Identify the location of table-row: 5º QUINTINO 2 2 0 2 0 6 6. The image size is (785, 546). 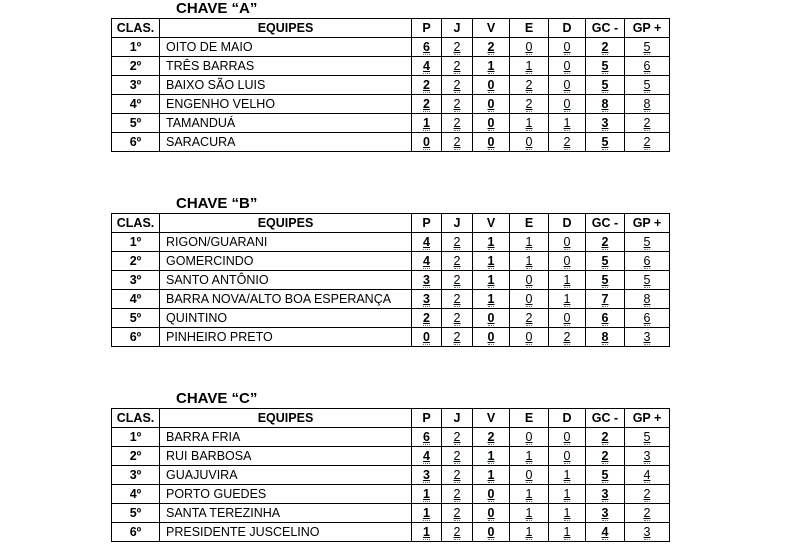
(390, 318).